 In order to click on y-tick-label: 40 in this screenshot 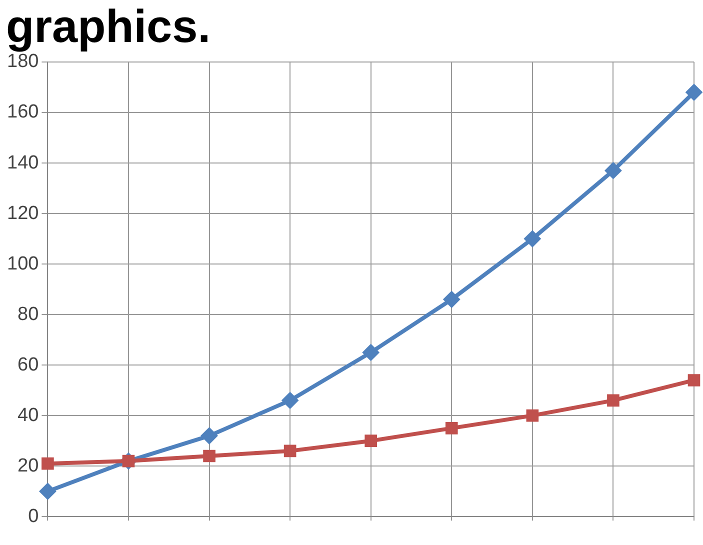, I will do `click(28, 415)`.